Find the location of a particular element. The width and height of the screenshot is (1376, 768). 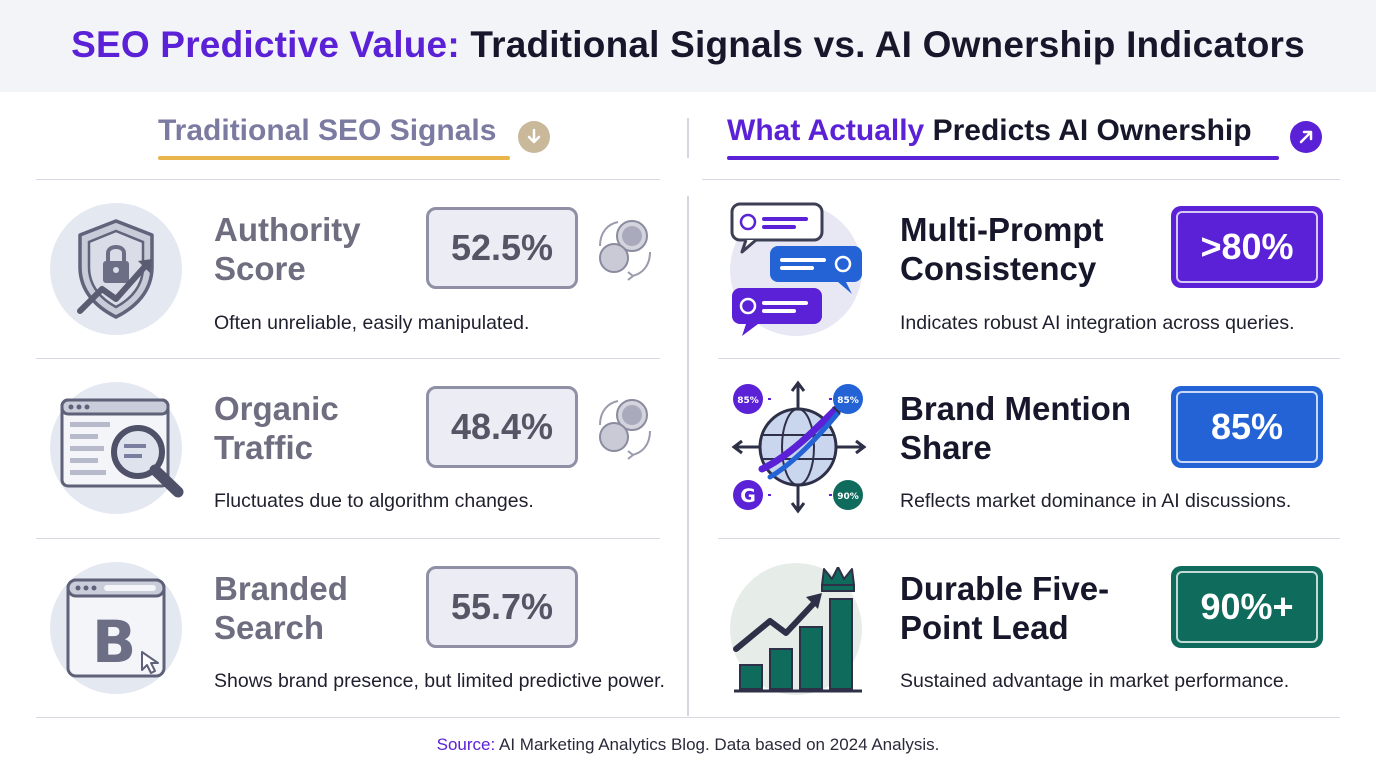

badge-value: 90% is located at coordinates (848, 497).